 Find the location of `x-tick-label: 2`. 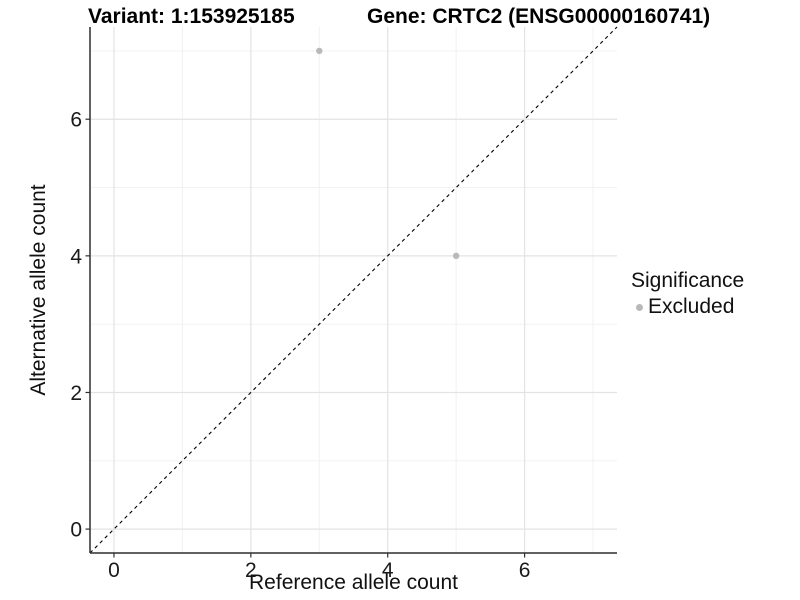

x-tick-label: 2 is located at coordinates (251, 570).